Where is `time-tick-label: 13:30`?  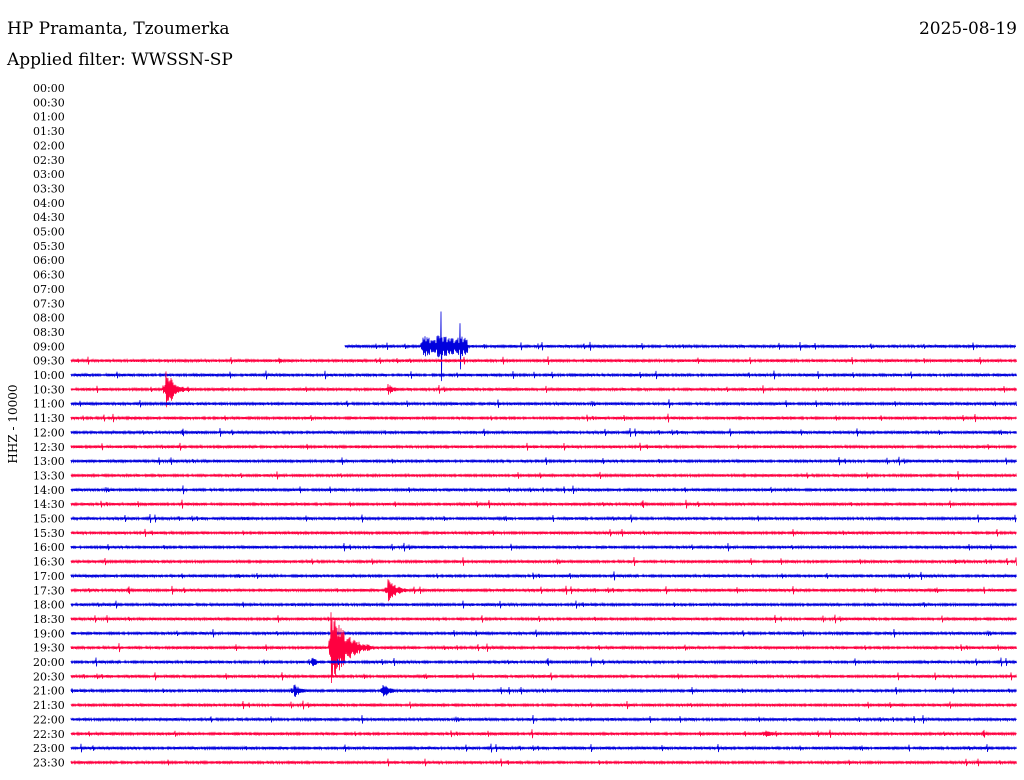 time-tick-label: 13:30 is located at coordinates (49, 475).